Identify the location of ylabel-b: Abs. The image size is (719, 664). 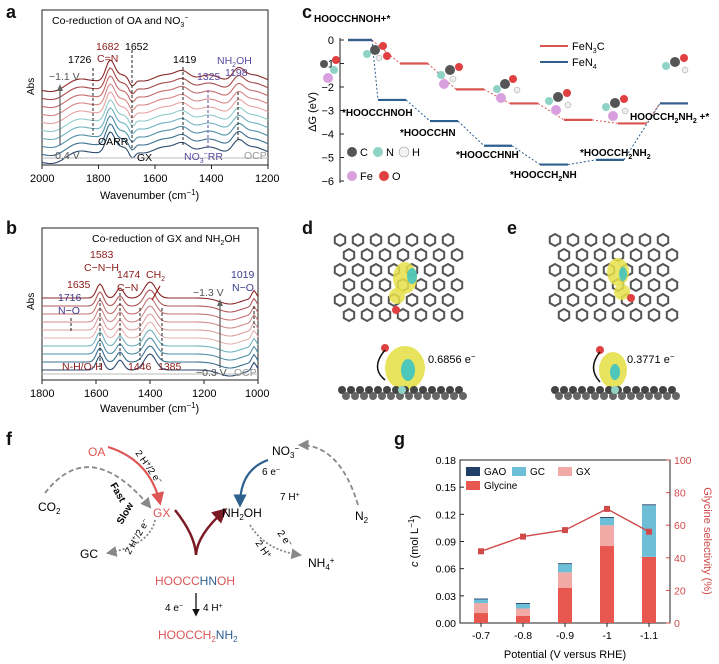
(31, 301).